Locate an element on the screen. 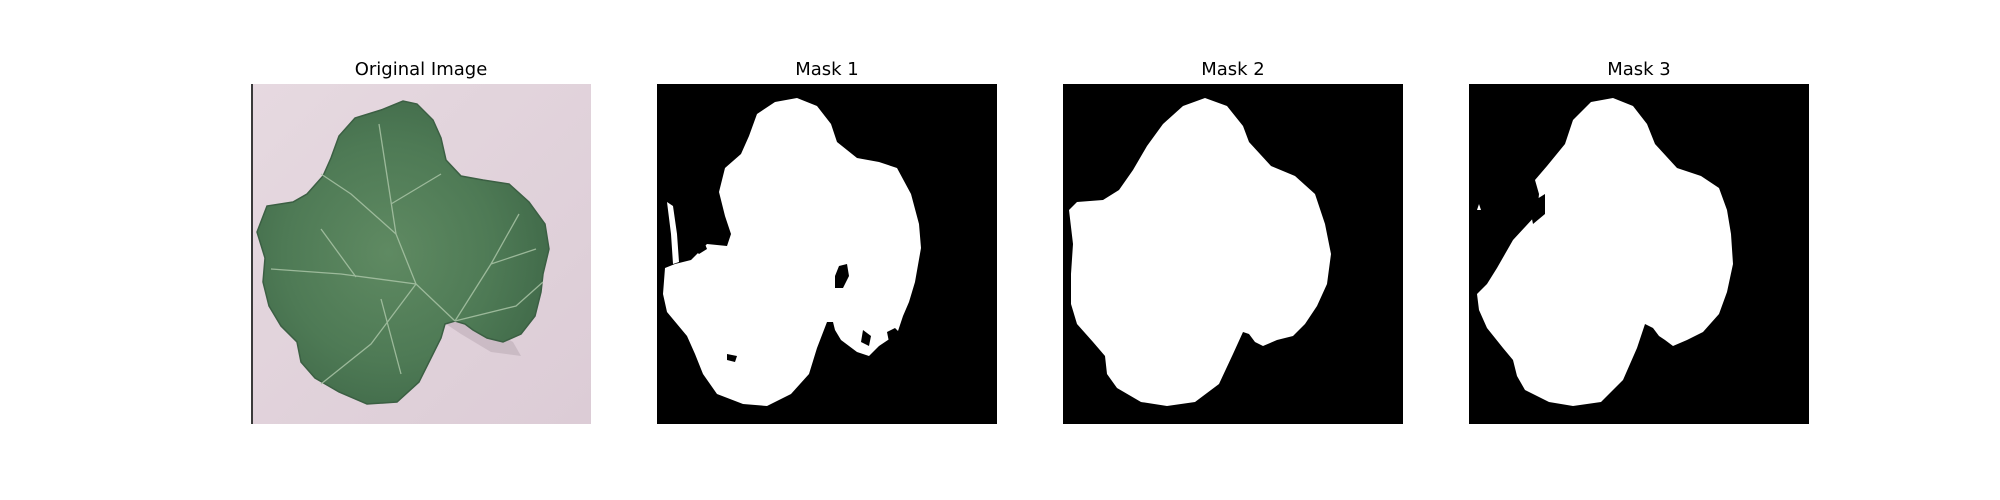 Image resolution: width=2000 pixels, height=500 pixels. panel-title-mask-1: Mask 1 is located at coordinates (827, 69).